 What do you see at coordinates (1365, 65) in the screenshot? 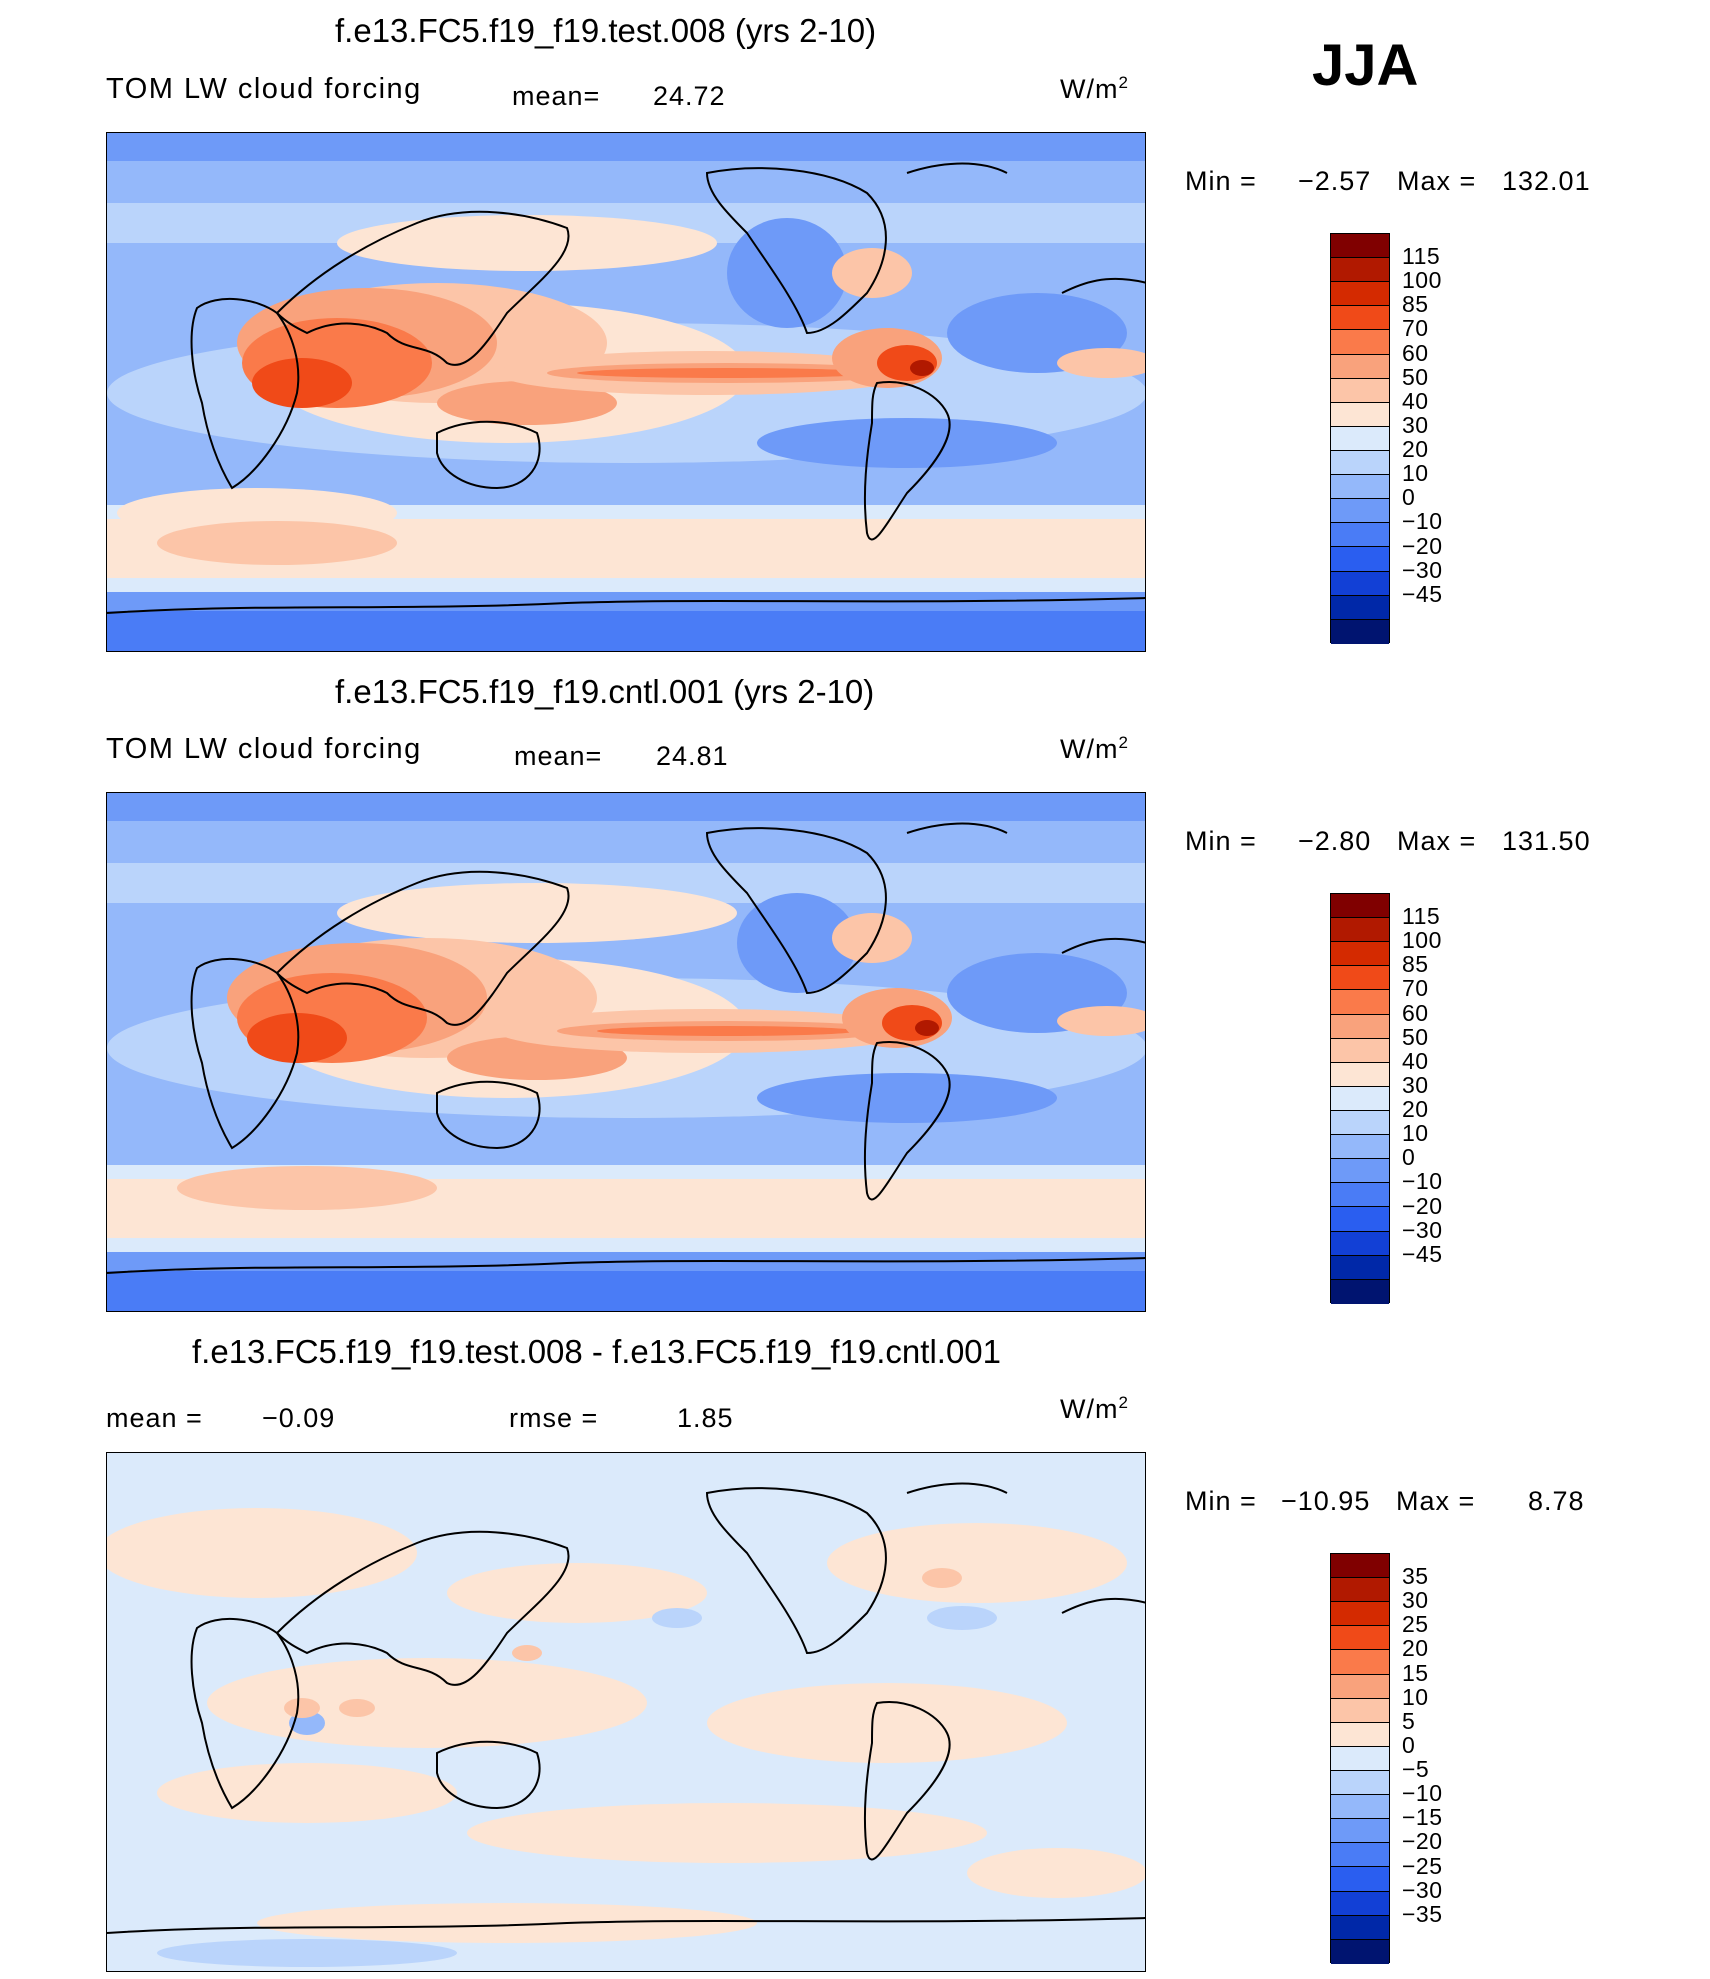
I see `season-label: JJA` at bounding box center [1365, 65].